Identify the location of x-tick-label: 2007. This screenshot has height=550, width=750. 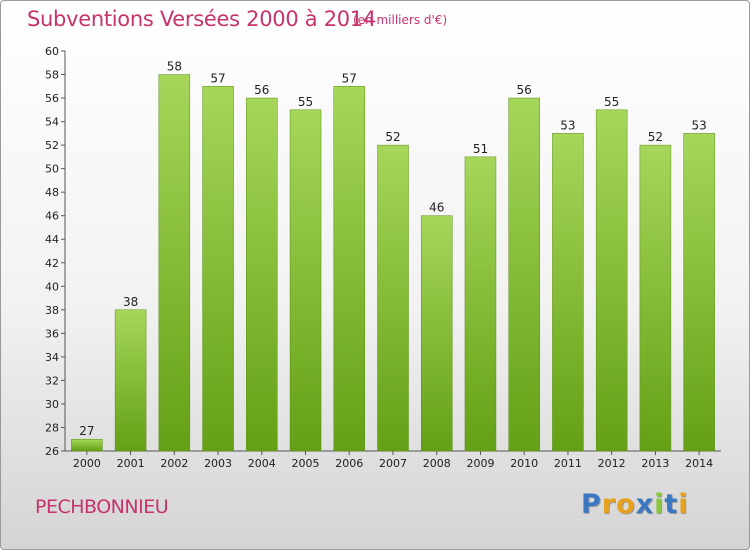
(393, 463).